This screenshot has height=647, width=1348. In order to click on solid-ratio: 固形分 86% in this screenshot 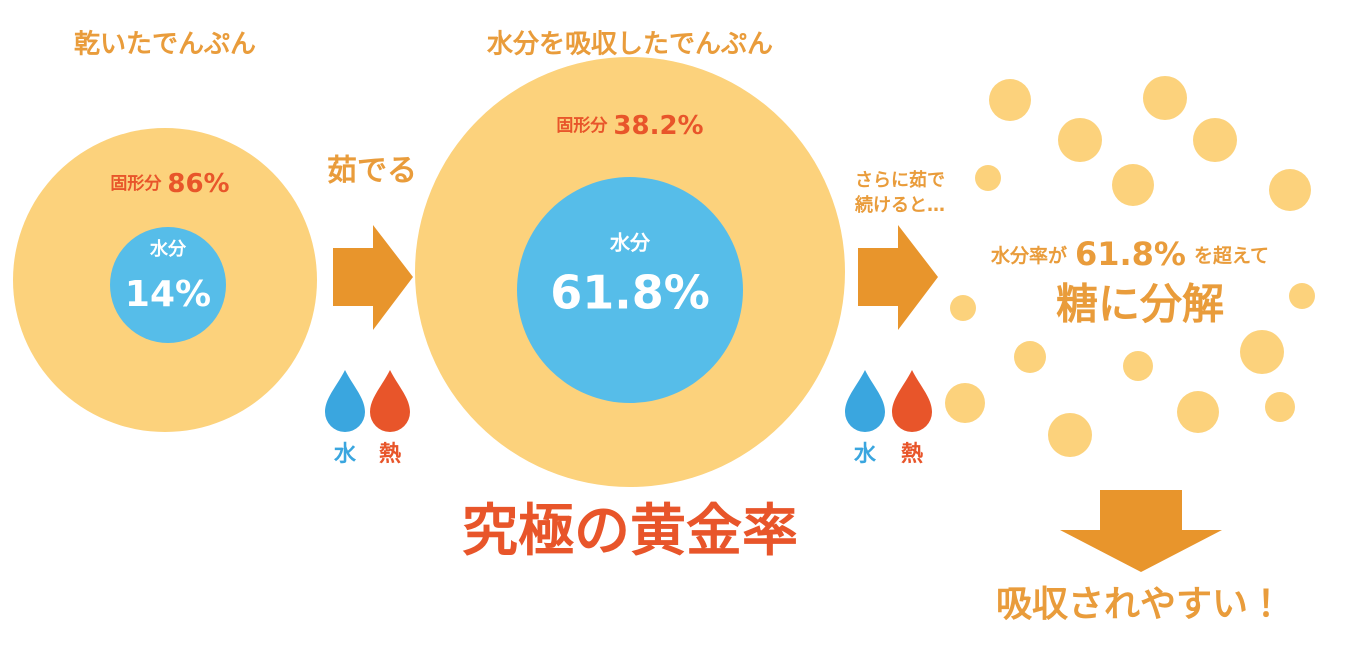, I will do `click(169, 184)`.